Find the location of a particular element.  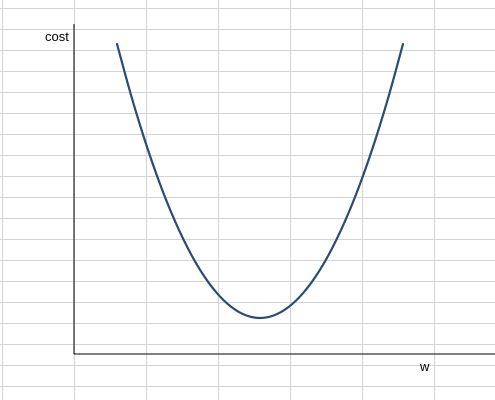

x-axis-label: w is located at coordinates (424, 366).